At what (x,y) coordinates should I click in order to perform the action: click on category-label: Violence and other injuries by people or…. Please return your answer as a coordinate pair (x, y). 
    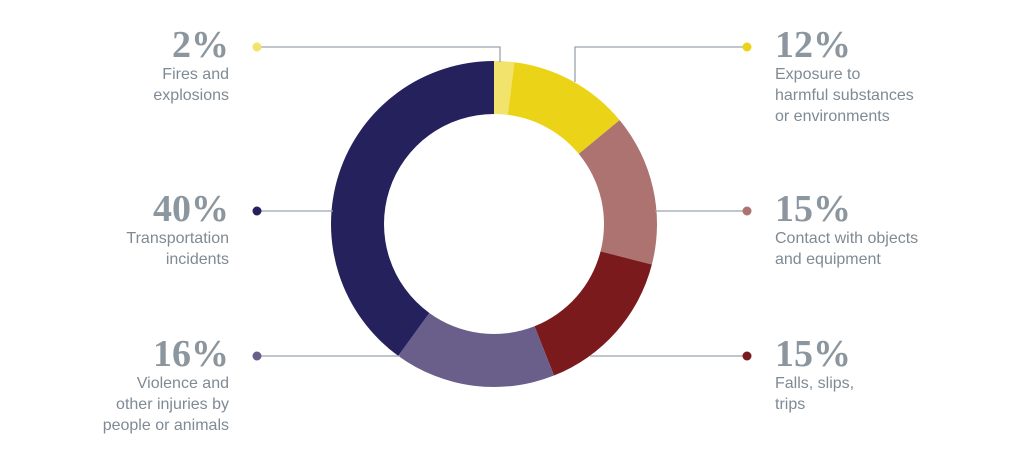
    Looking at the image, I should click on (165, 404).